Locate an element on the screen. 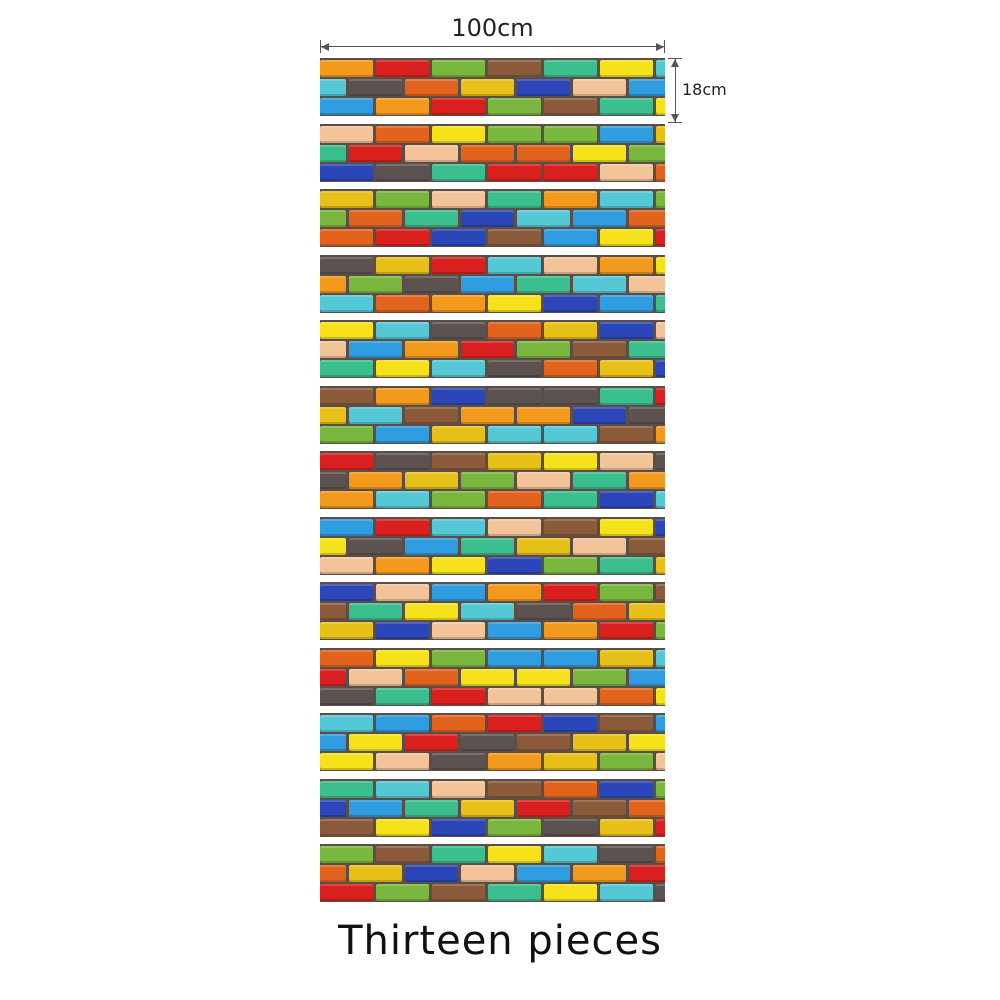 This screenshot has height=1000, width=1000. height-arrow-up-icon is located at coordinates (675, 63).